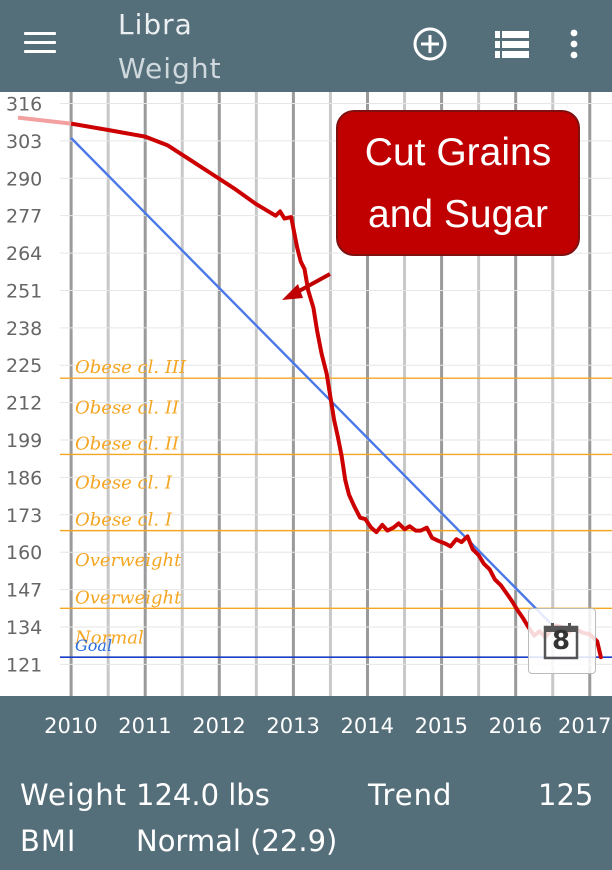 The height and width of the screenshot is (870, 612). Describe the element at coordinates (44, 120) in the screenshot. I see `weight-series-fade-start` at that location.